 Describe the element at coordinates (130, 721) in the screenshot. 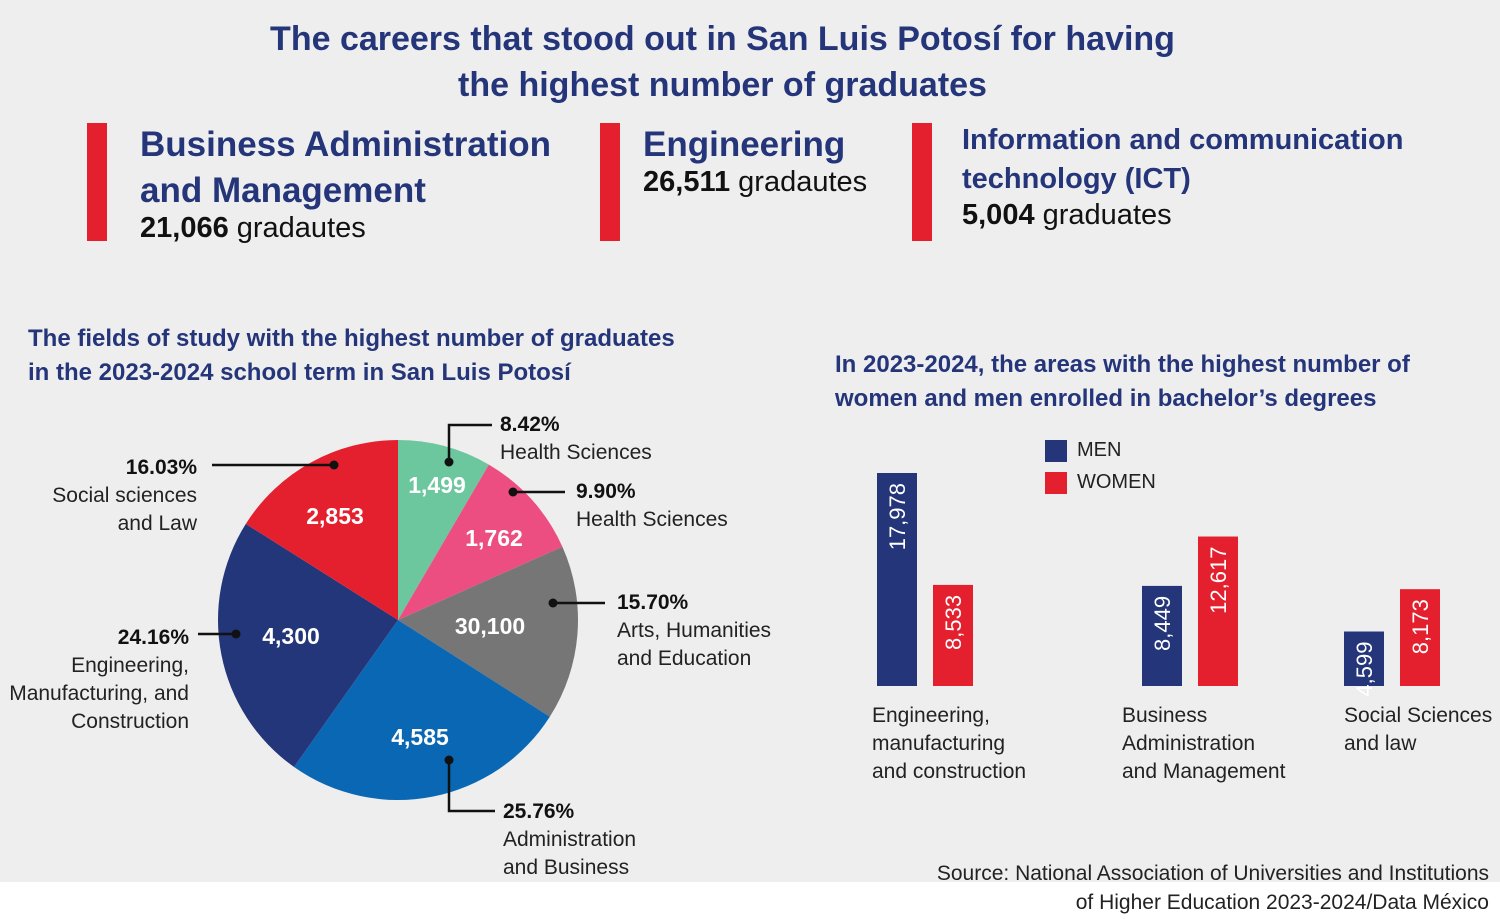

I see `pie-category-engineering-line3: Construction` at that location.